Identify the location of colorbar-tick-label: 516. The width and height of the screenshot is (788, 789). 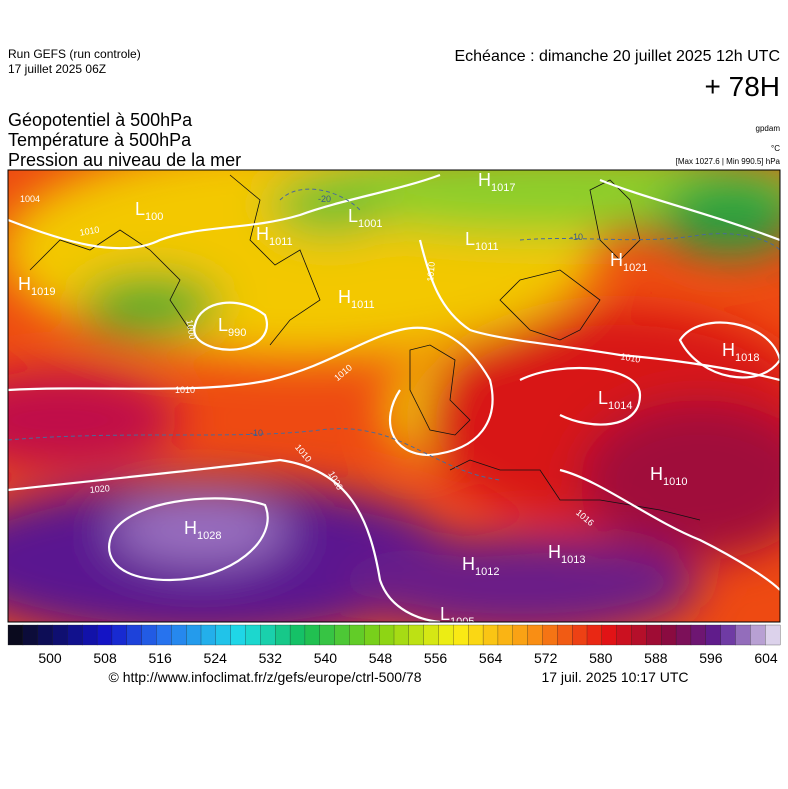
(160, 658).